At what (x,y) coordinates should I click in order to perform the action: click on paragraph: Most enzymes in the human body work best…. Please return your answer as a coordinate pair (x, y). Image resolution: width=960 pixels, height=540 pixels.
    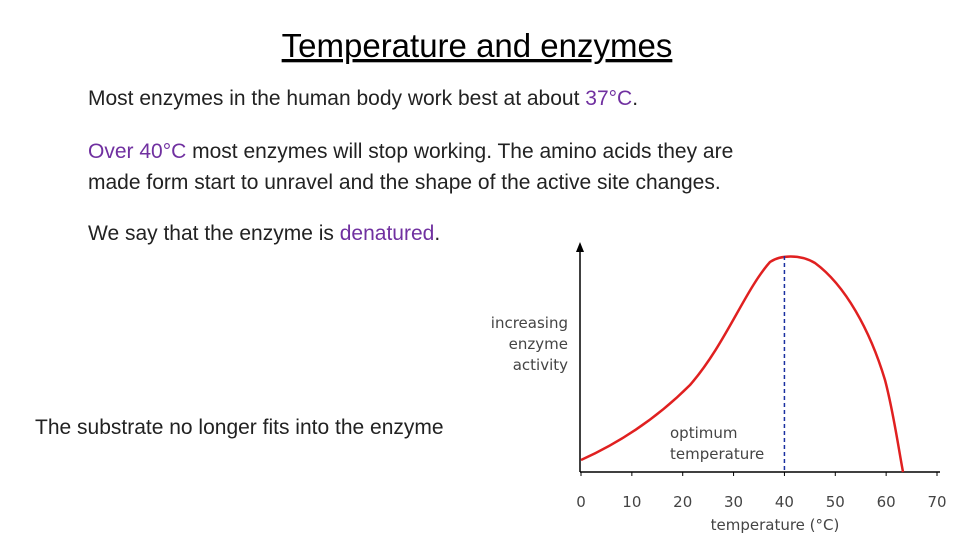
    Looking at the image, I should click on (363, 98).